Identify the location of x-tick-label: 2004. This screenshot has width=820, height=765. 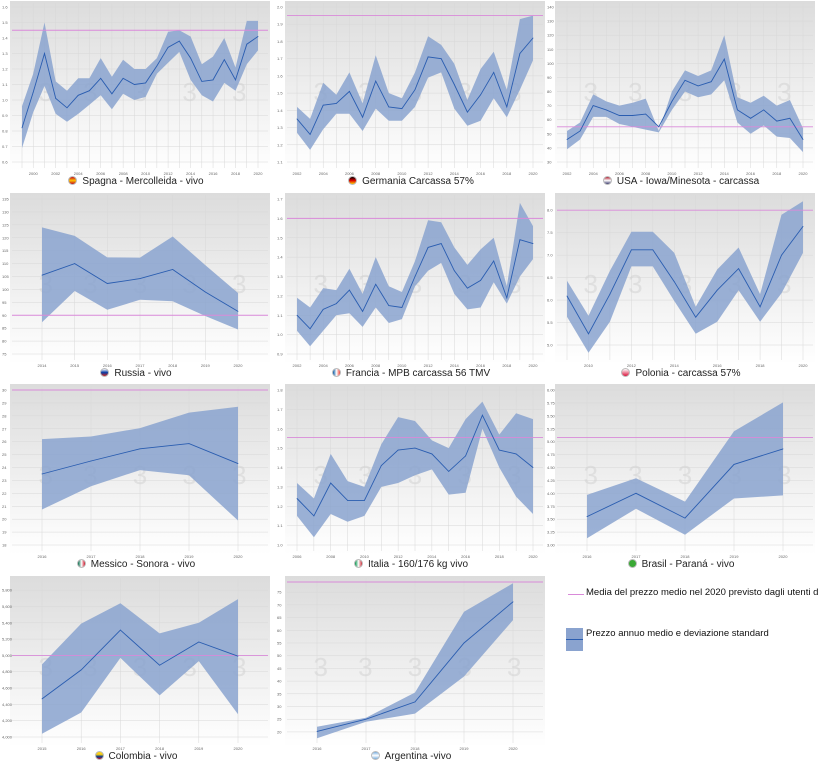
(79, 173).